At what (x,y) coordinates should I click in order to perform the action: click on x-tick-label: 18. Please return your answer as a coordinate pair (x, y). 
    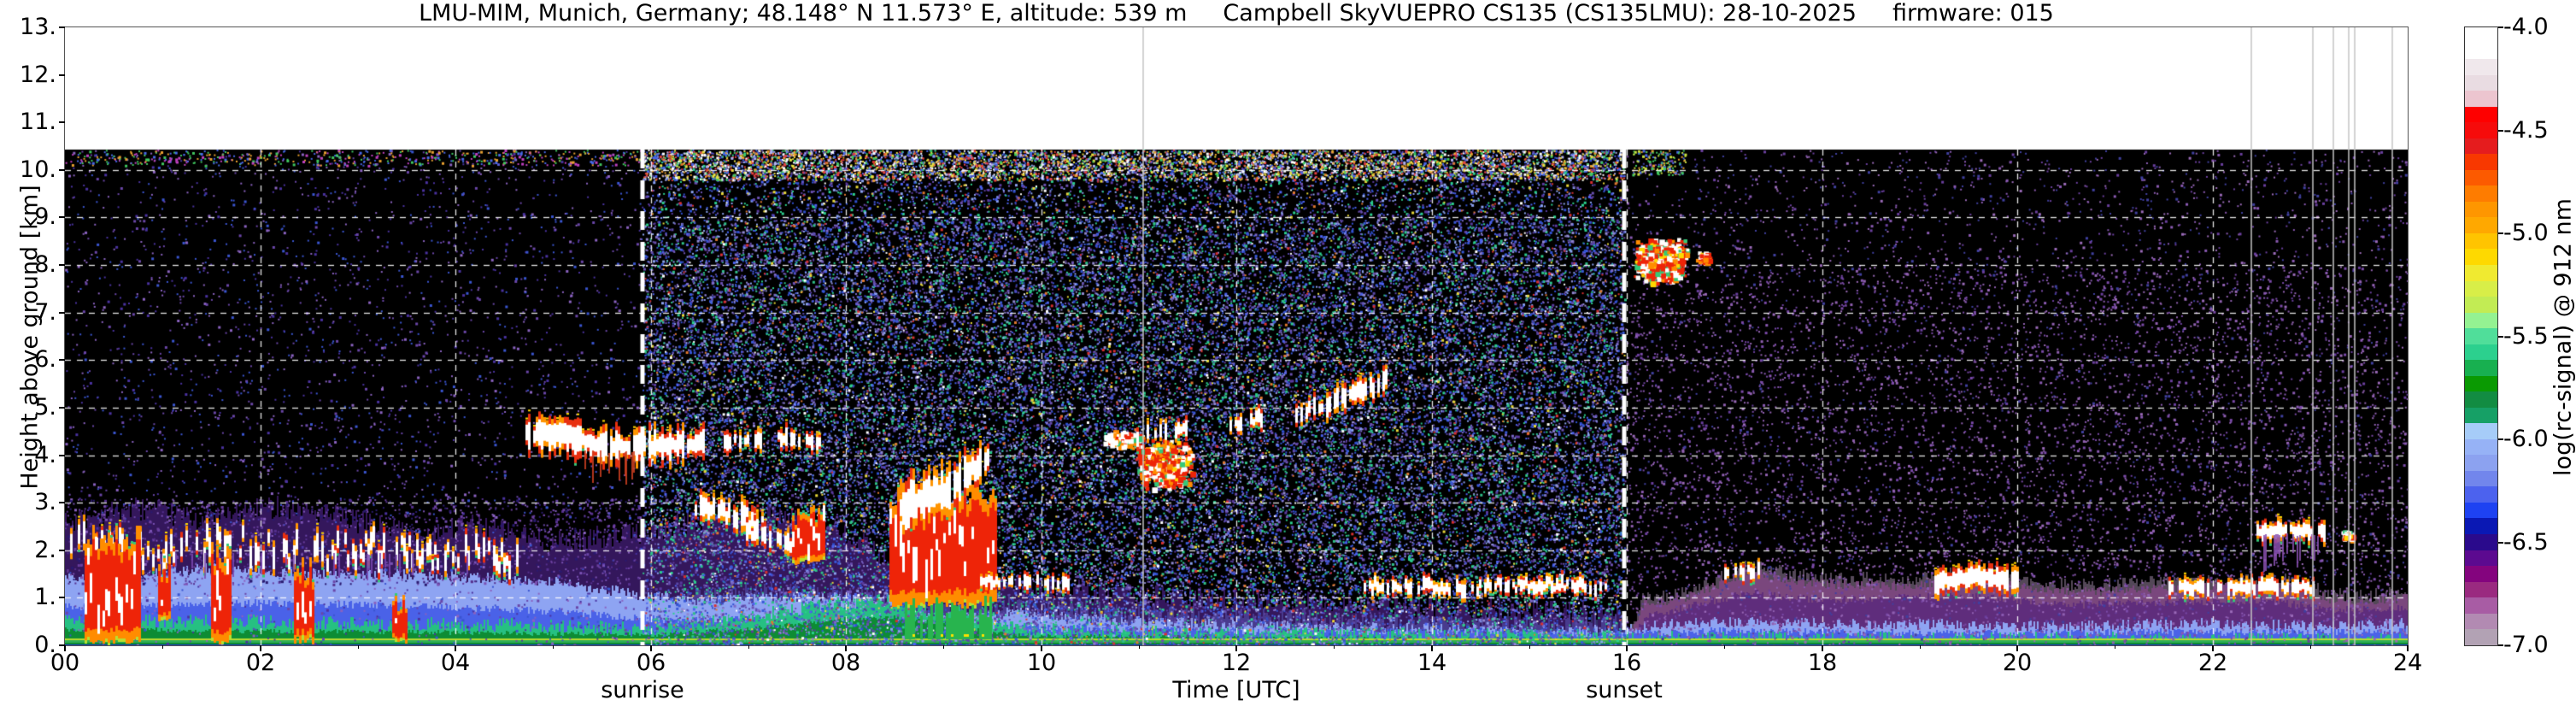
    Looking at the image, I should click on (1822, 663).